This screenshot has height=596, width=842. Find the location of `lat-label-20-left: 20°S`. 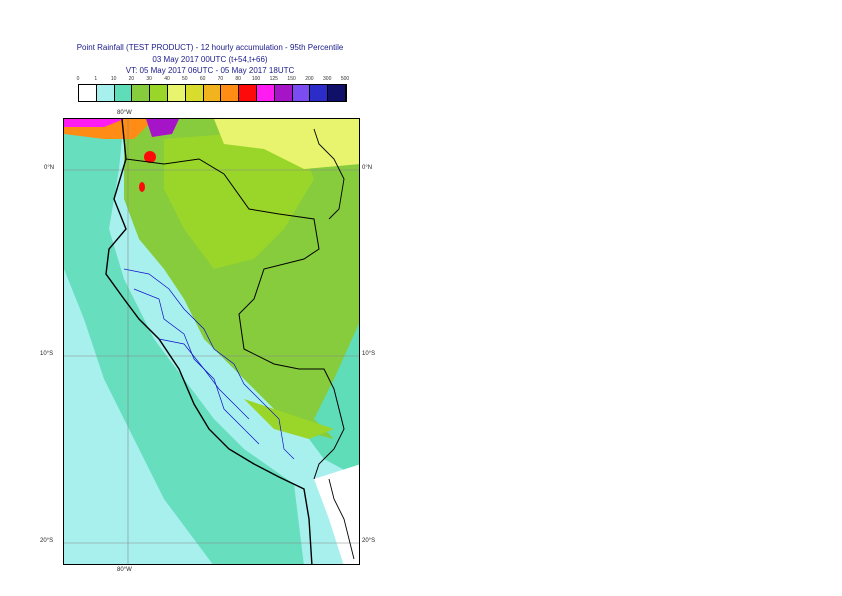

lat-label-20-left: 20°S is located at coordinates (47, 541).